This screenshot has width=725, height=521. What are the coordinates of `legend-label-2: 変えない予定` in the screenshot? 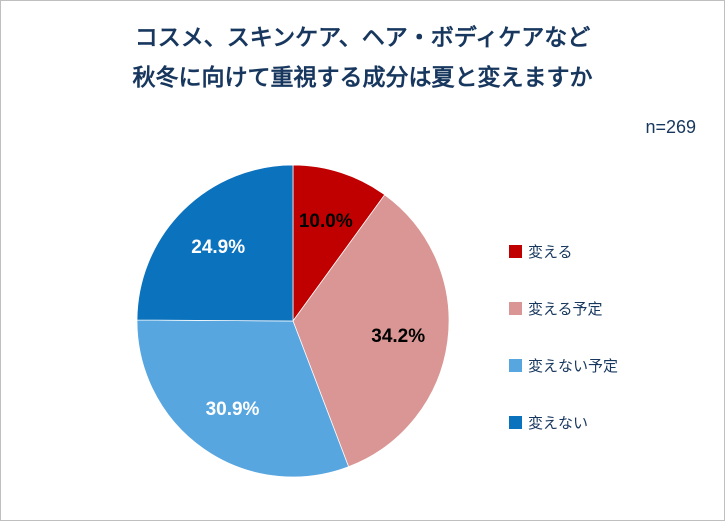 It's located at (573, 366).